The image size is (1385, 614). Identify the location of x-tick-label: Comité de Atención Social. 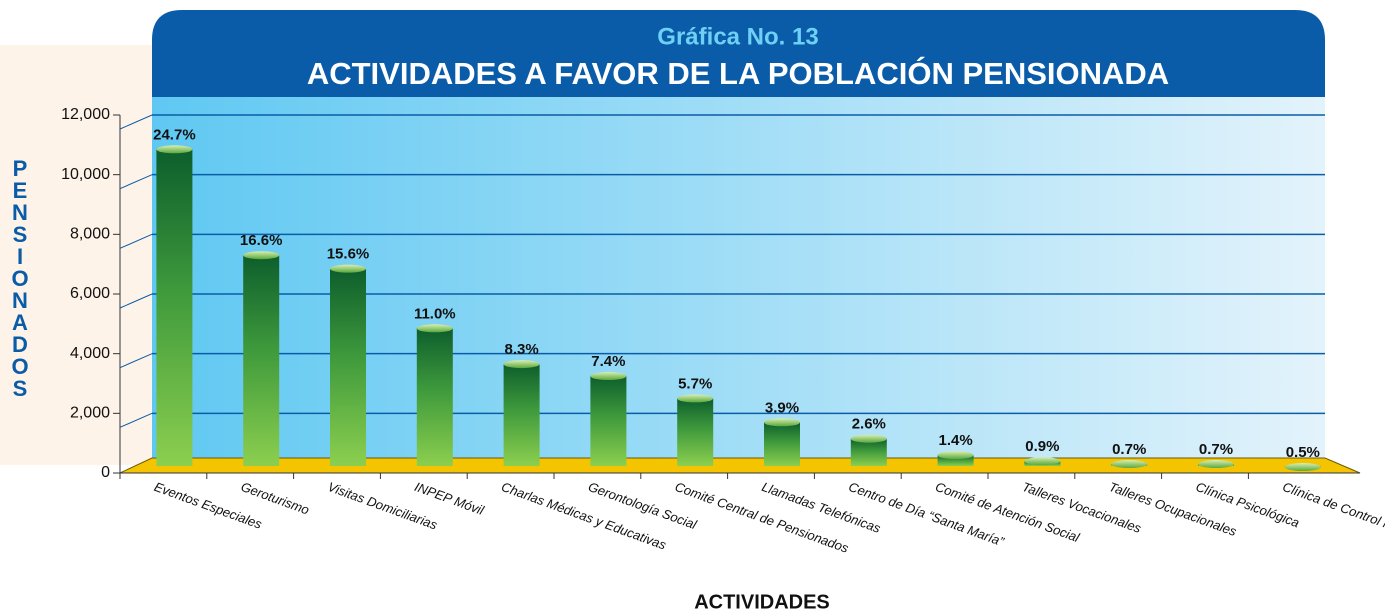
(1007, 512).